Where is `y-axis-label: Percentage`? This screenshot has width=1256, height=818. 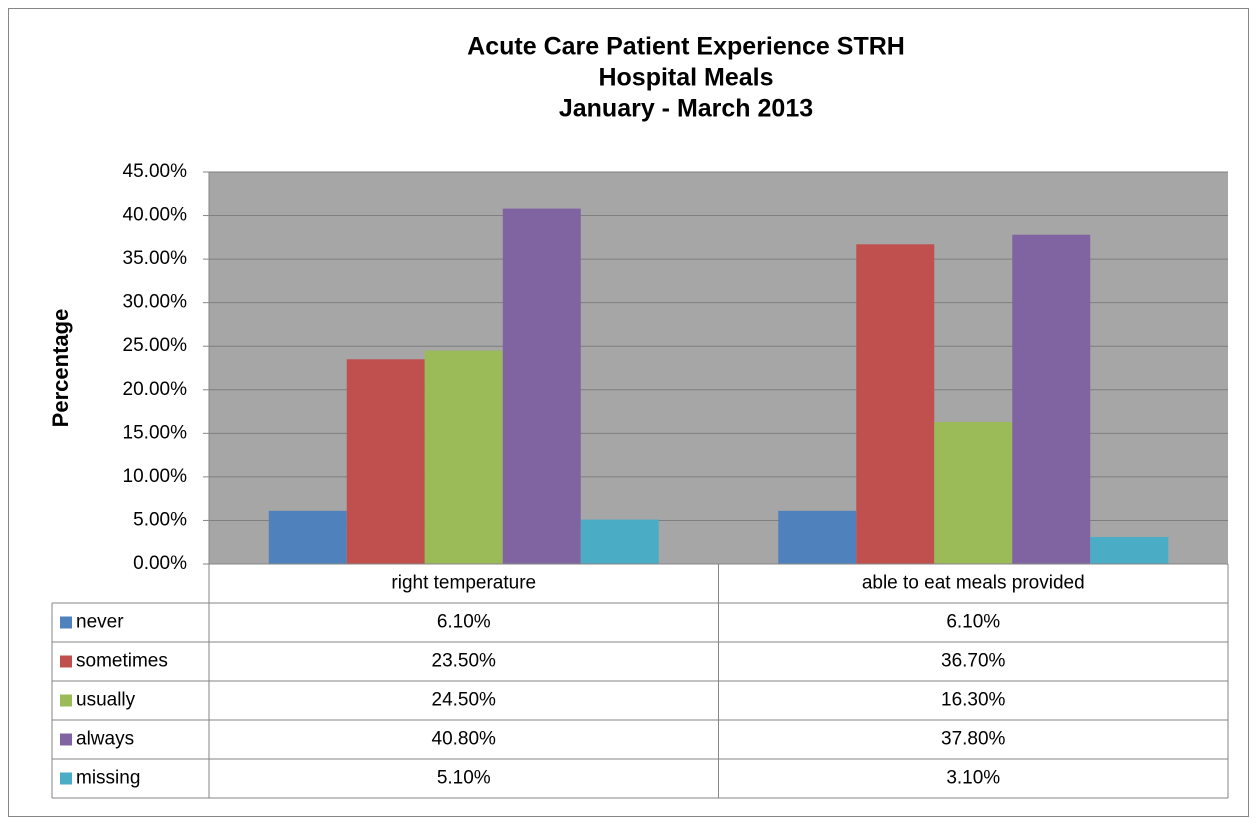
y-axis-label: Percentage is located at coordinates (60, 368).